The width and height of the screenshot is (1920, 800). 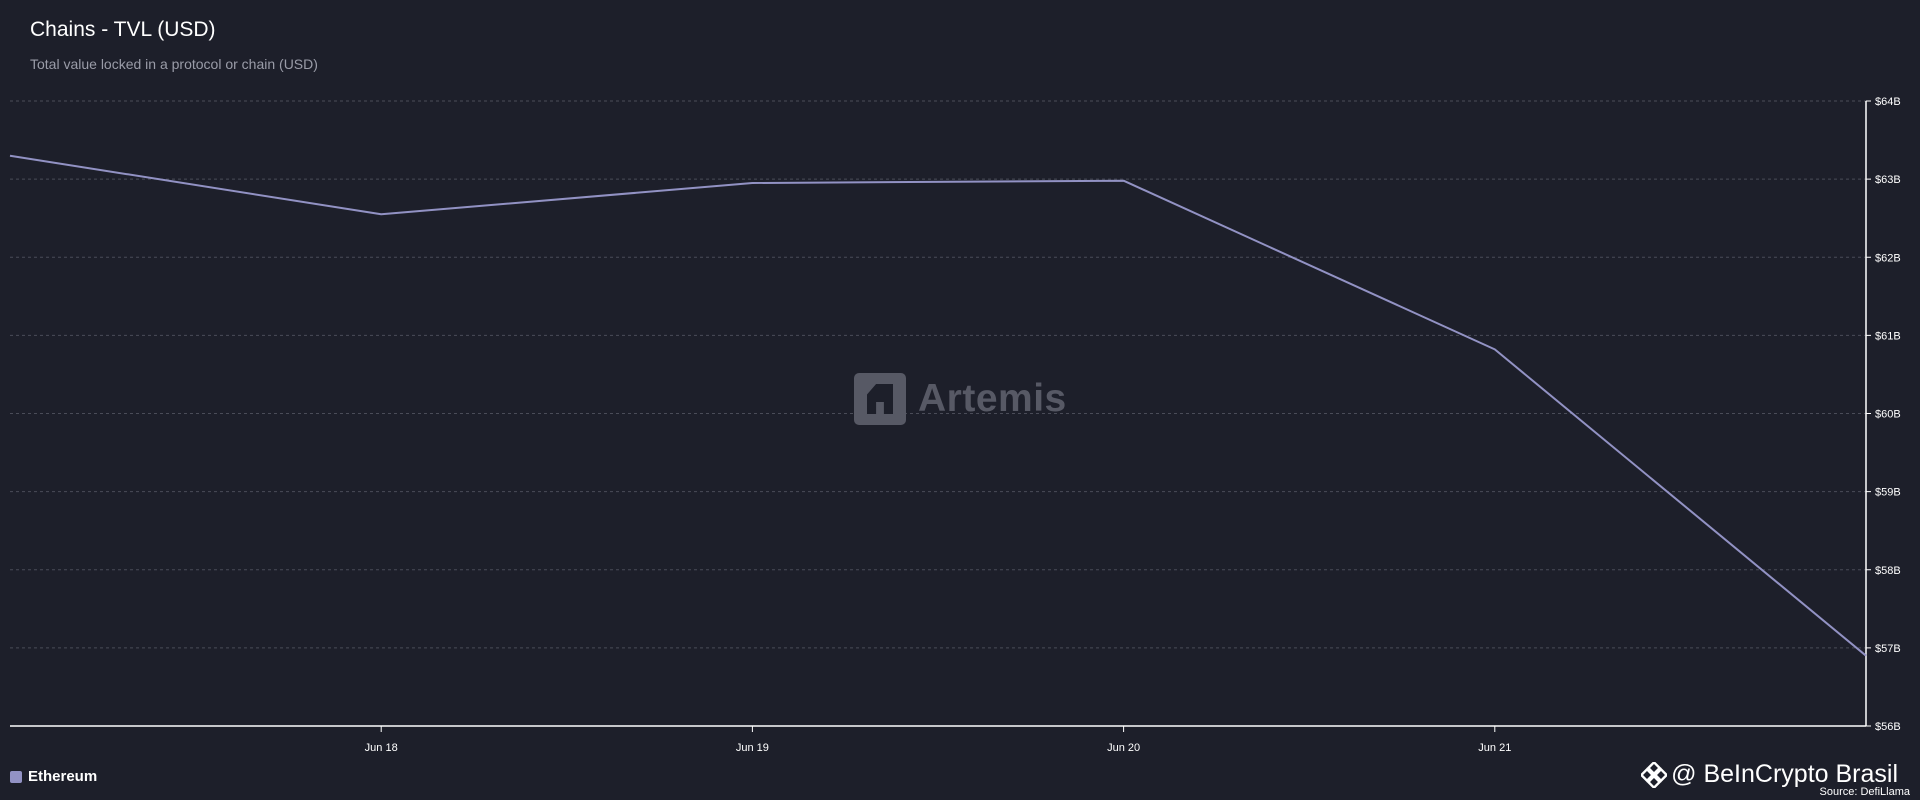 What do you see at coordinates (1865, 792) in the screenshot?
I see `source-note: Source: DefiLlama` at bounding box center [1865, 792].